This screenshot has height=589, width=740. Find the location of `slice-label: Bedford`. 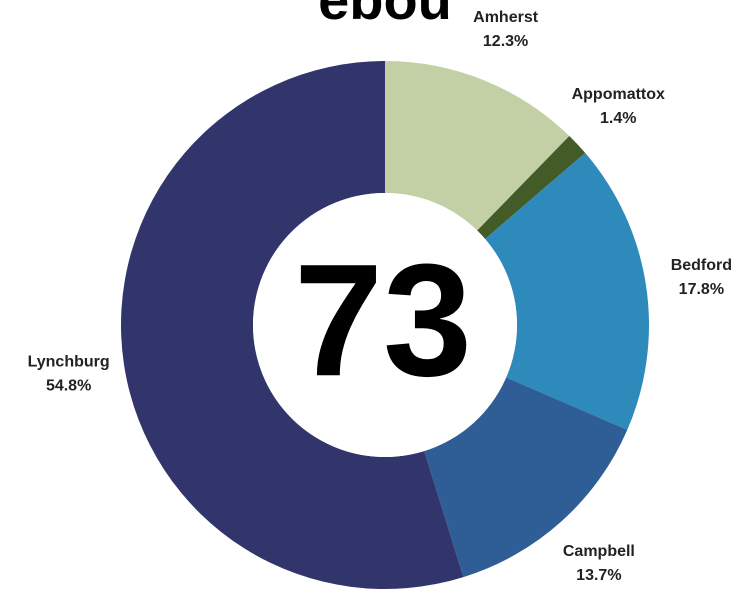

slice-label: Bedford is located at coordinates (701, 265).